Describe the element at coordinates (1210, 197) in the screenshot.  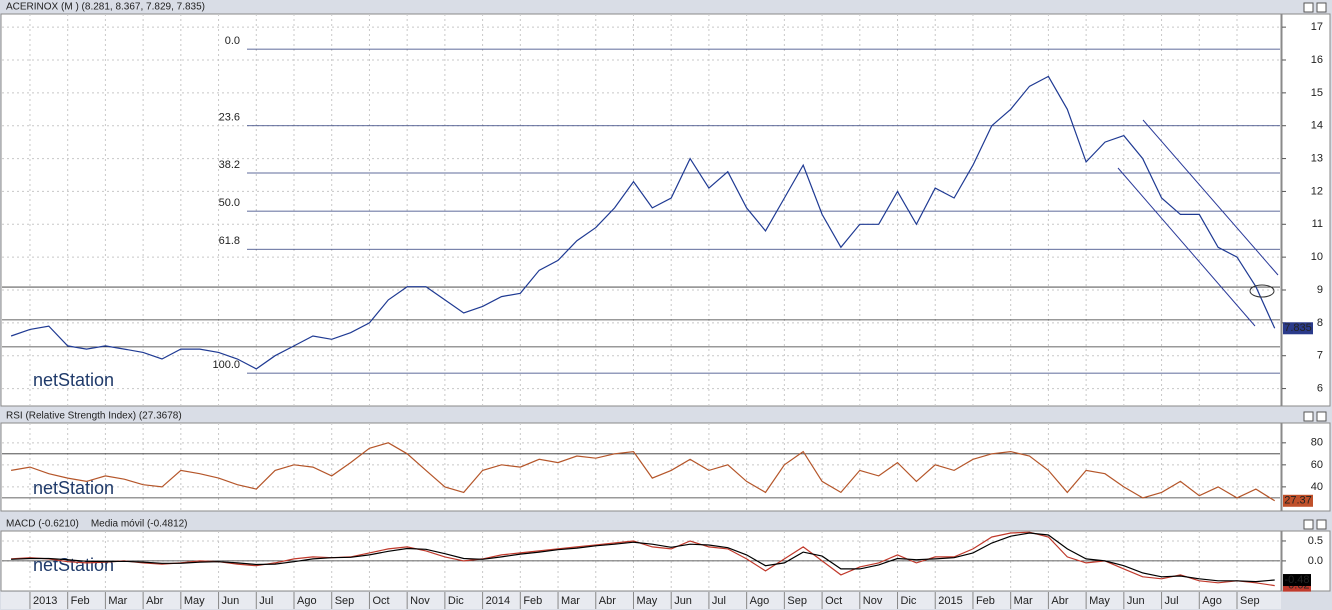
I see `channel-upper` at that location.